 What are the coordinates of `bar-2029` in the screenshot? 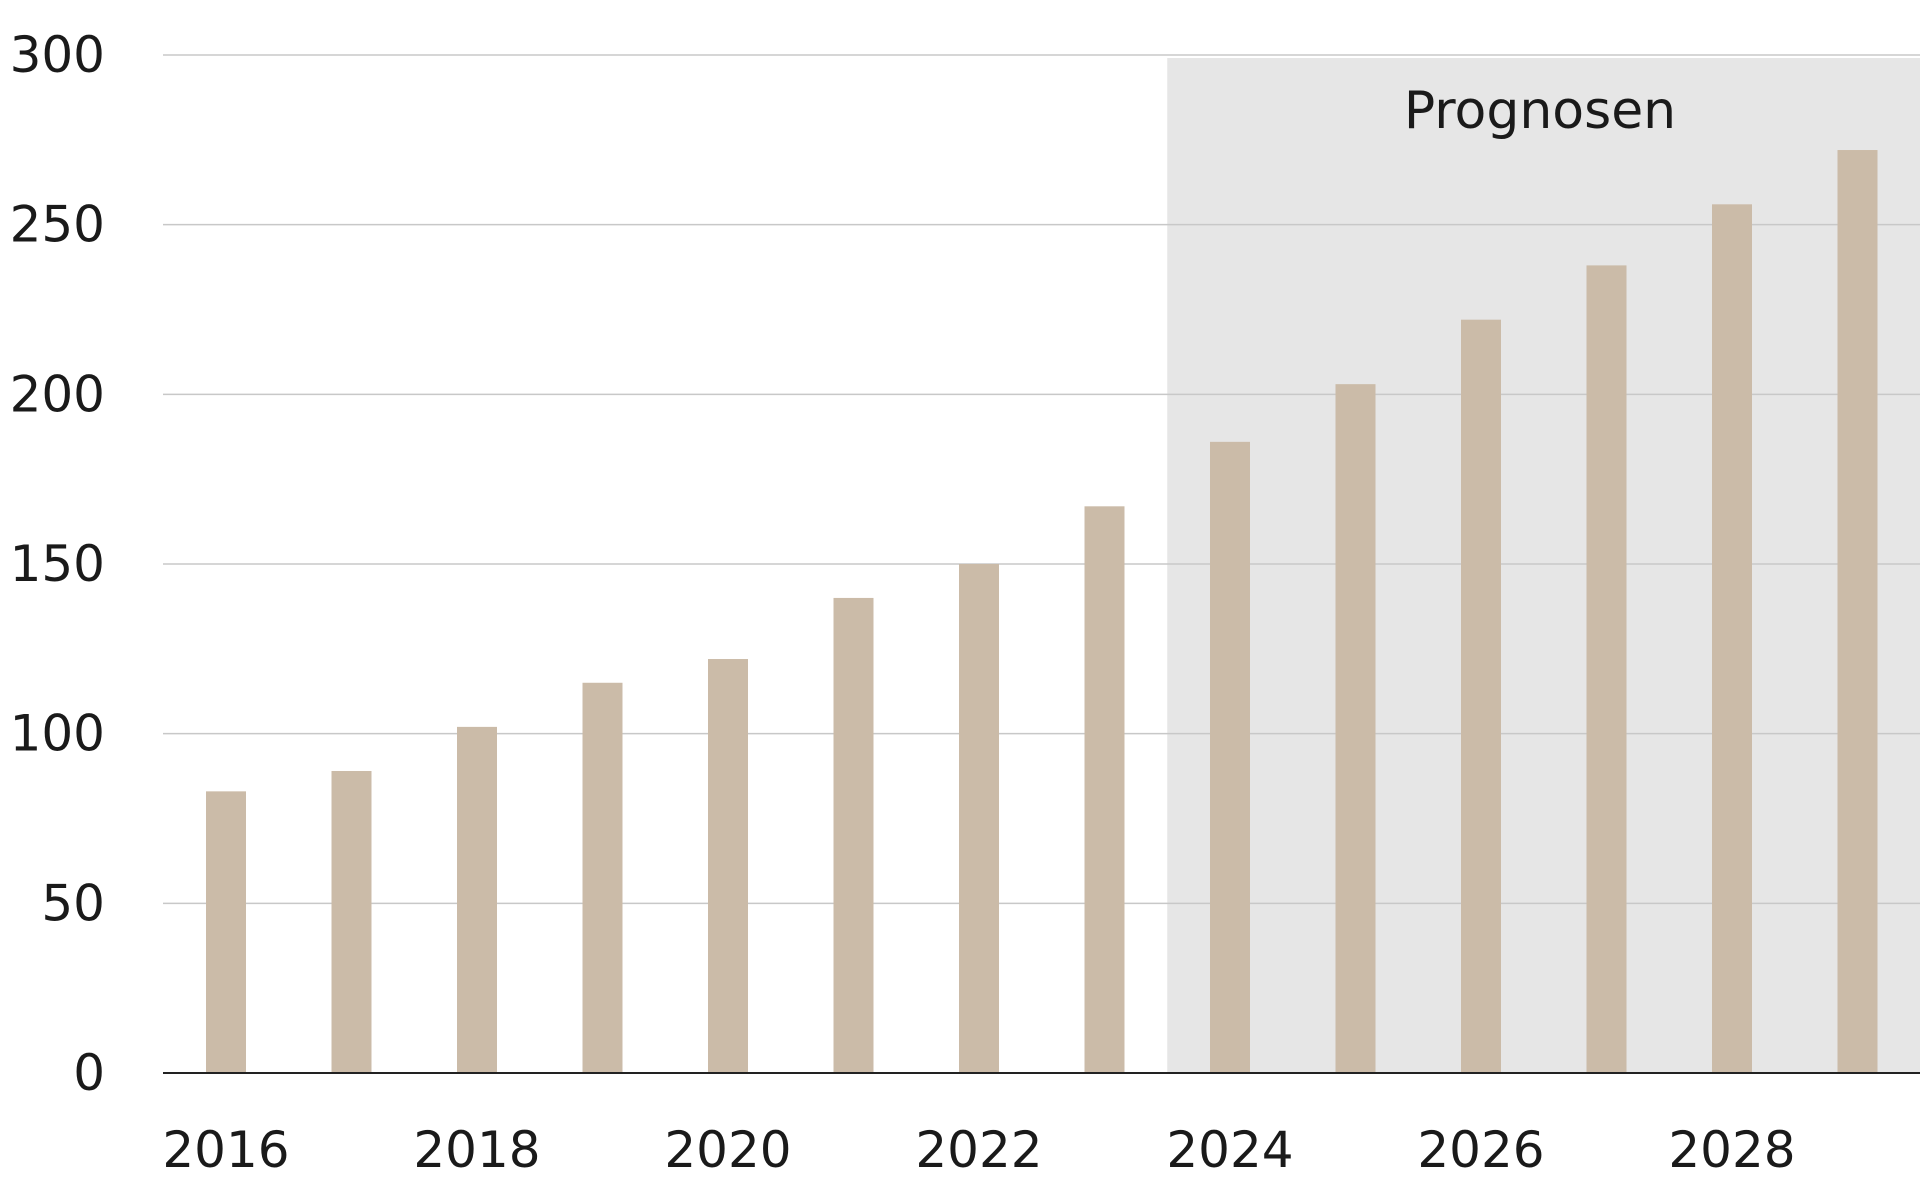 It's located at (1857, 612).